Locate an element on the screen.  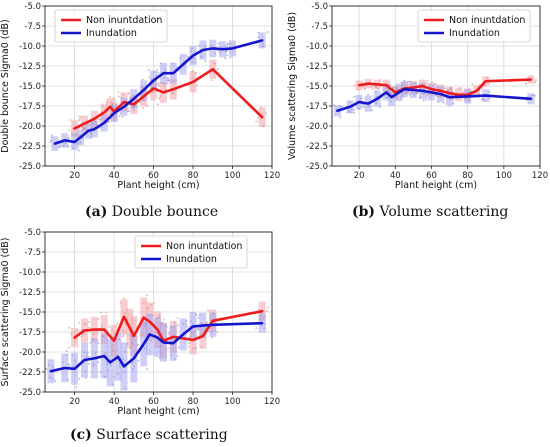
x-tick-label: 100 is located at coordinates (504, 176).